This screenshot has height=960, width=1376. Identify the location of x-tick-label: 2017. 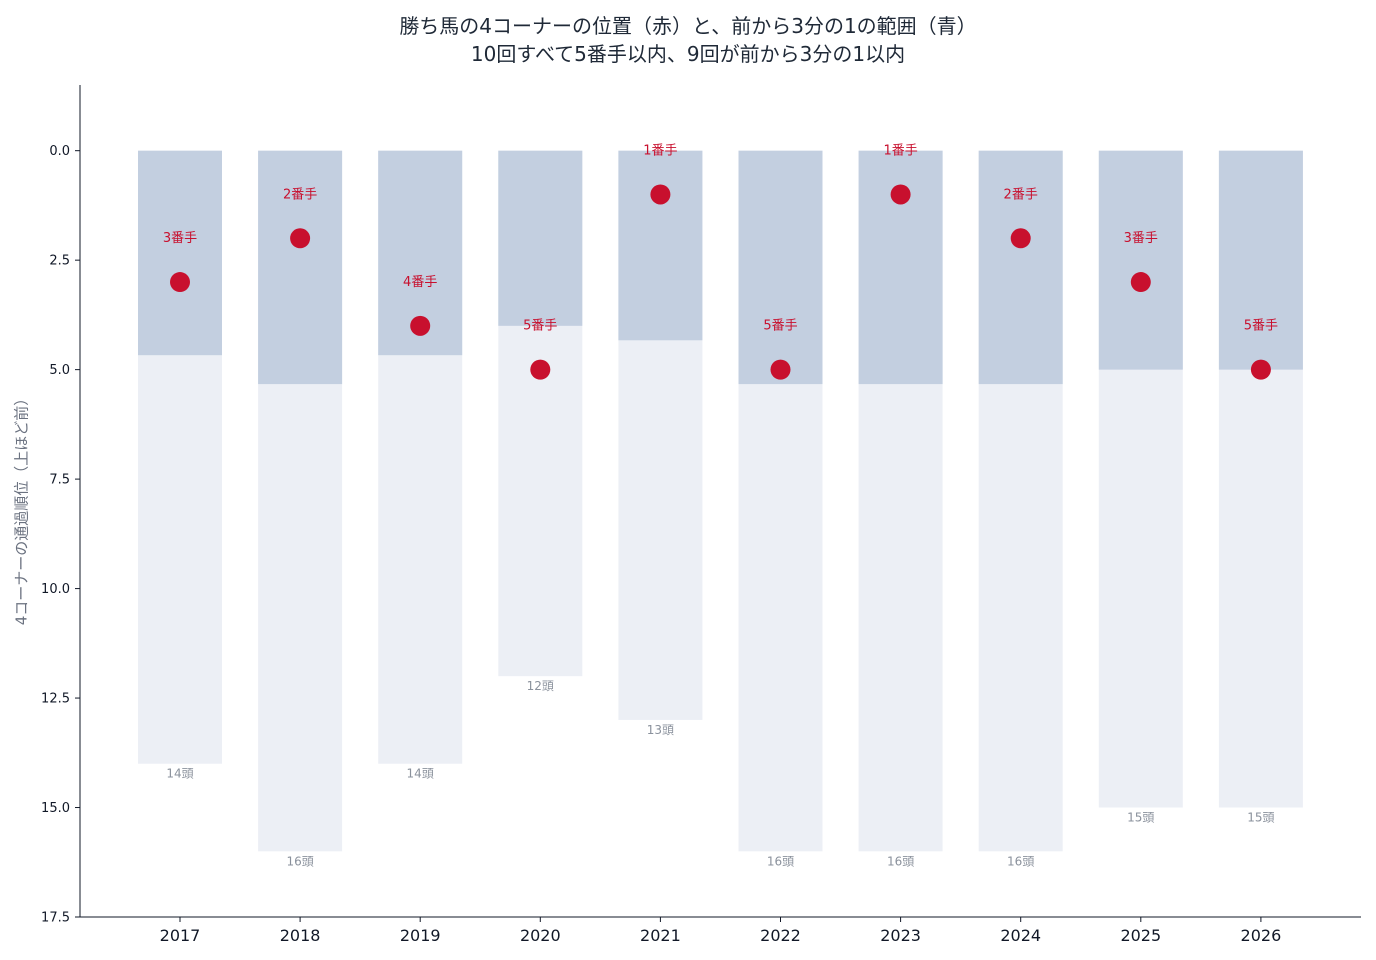
(180, 935).